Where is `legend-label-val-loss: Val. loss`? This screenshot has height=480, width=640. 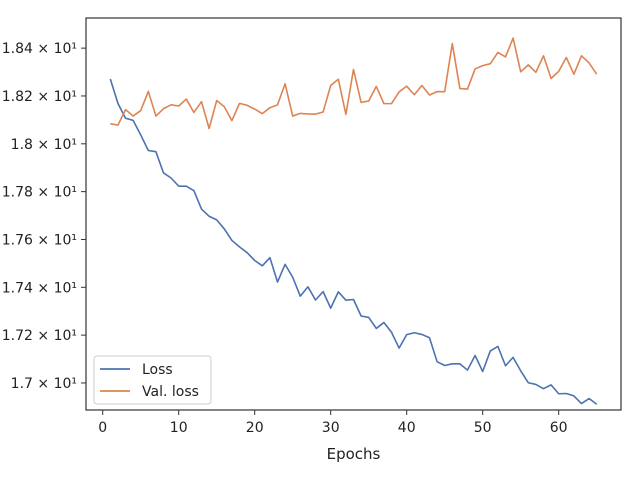
legend-label-val-loss: Val. loss is located at coordinates (170, 392).